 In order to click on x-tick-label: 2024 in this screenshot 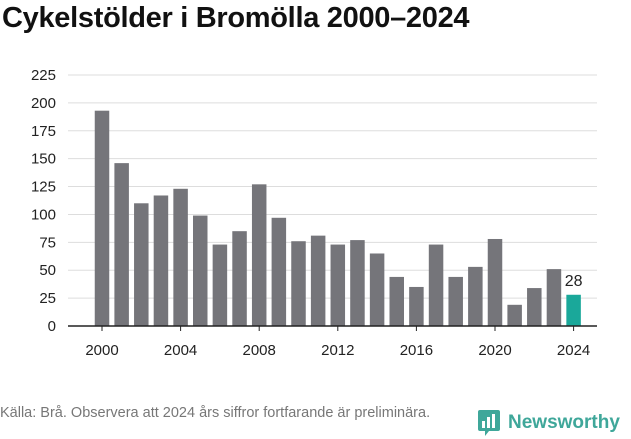, I will do `click(573, 350)`.